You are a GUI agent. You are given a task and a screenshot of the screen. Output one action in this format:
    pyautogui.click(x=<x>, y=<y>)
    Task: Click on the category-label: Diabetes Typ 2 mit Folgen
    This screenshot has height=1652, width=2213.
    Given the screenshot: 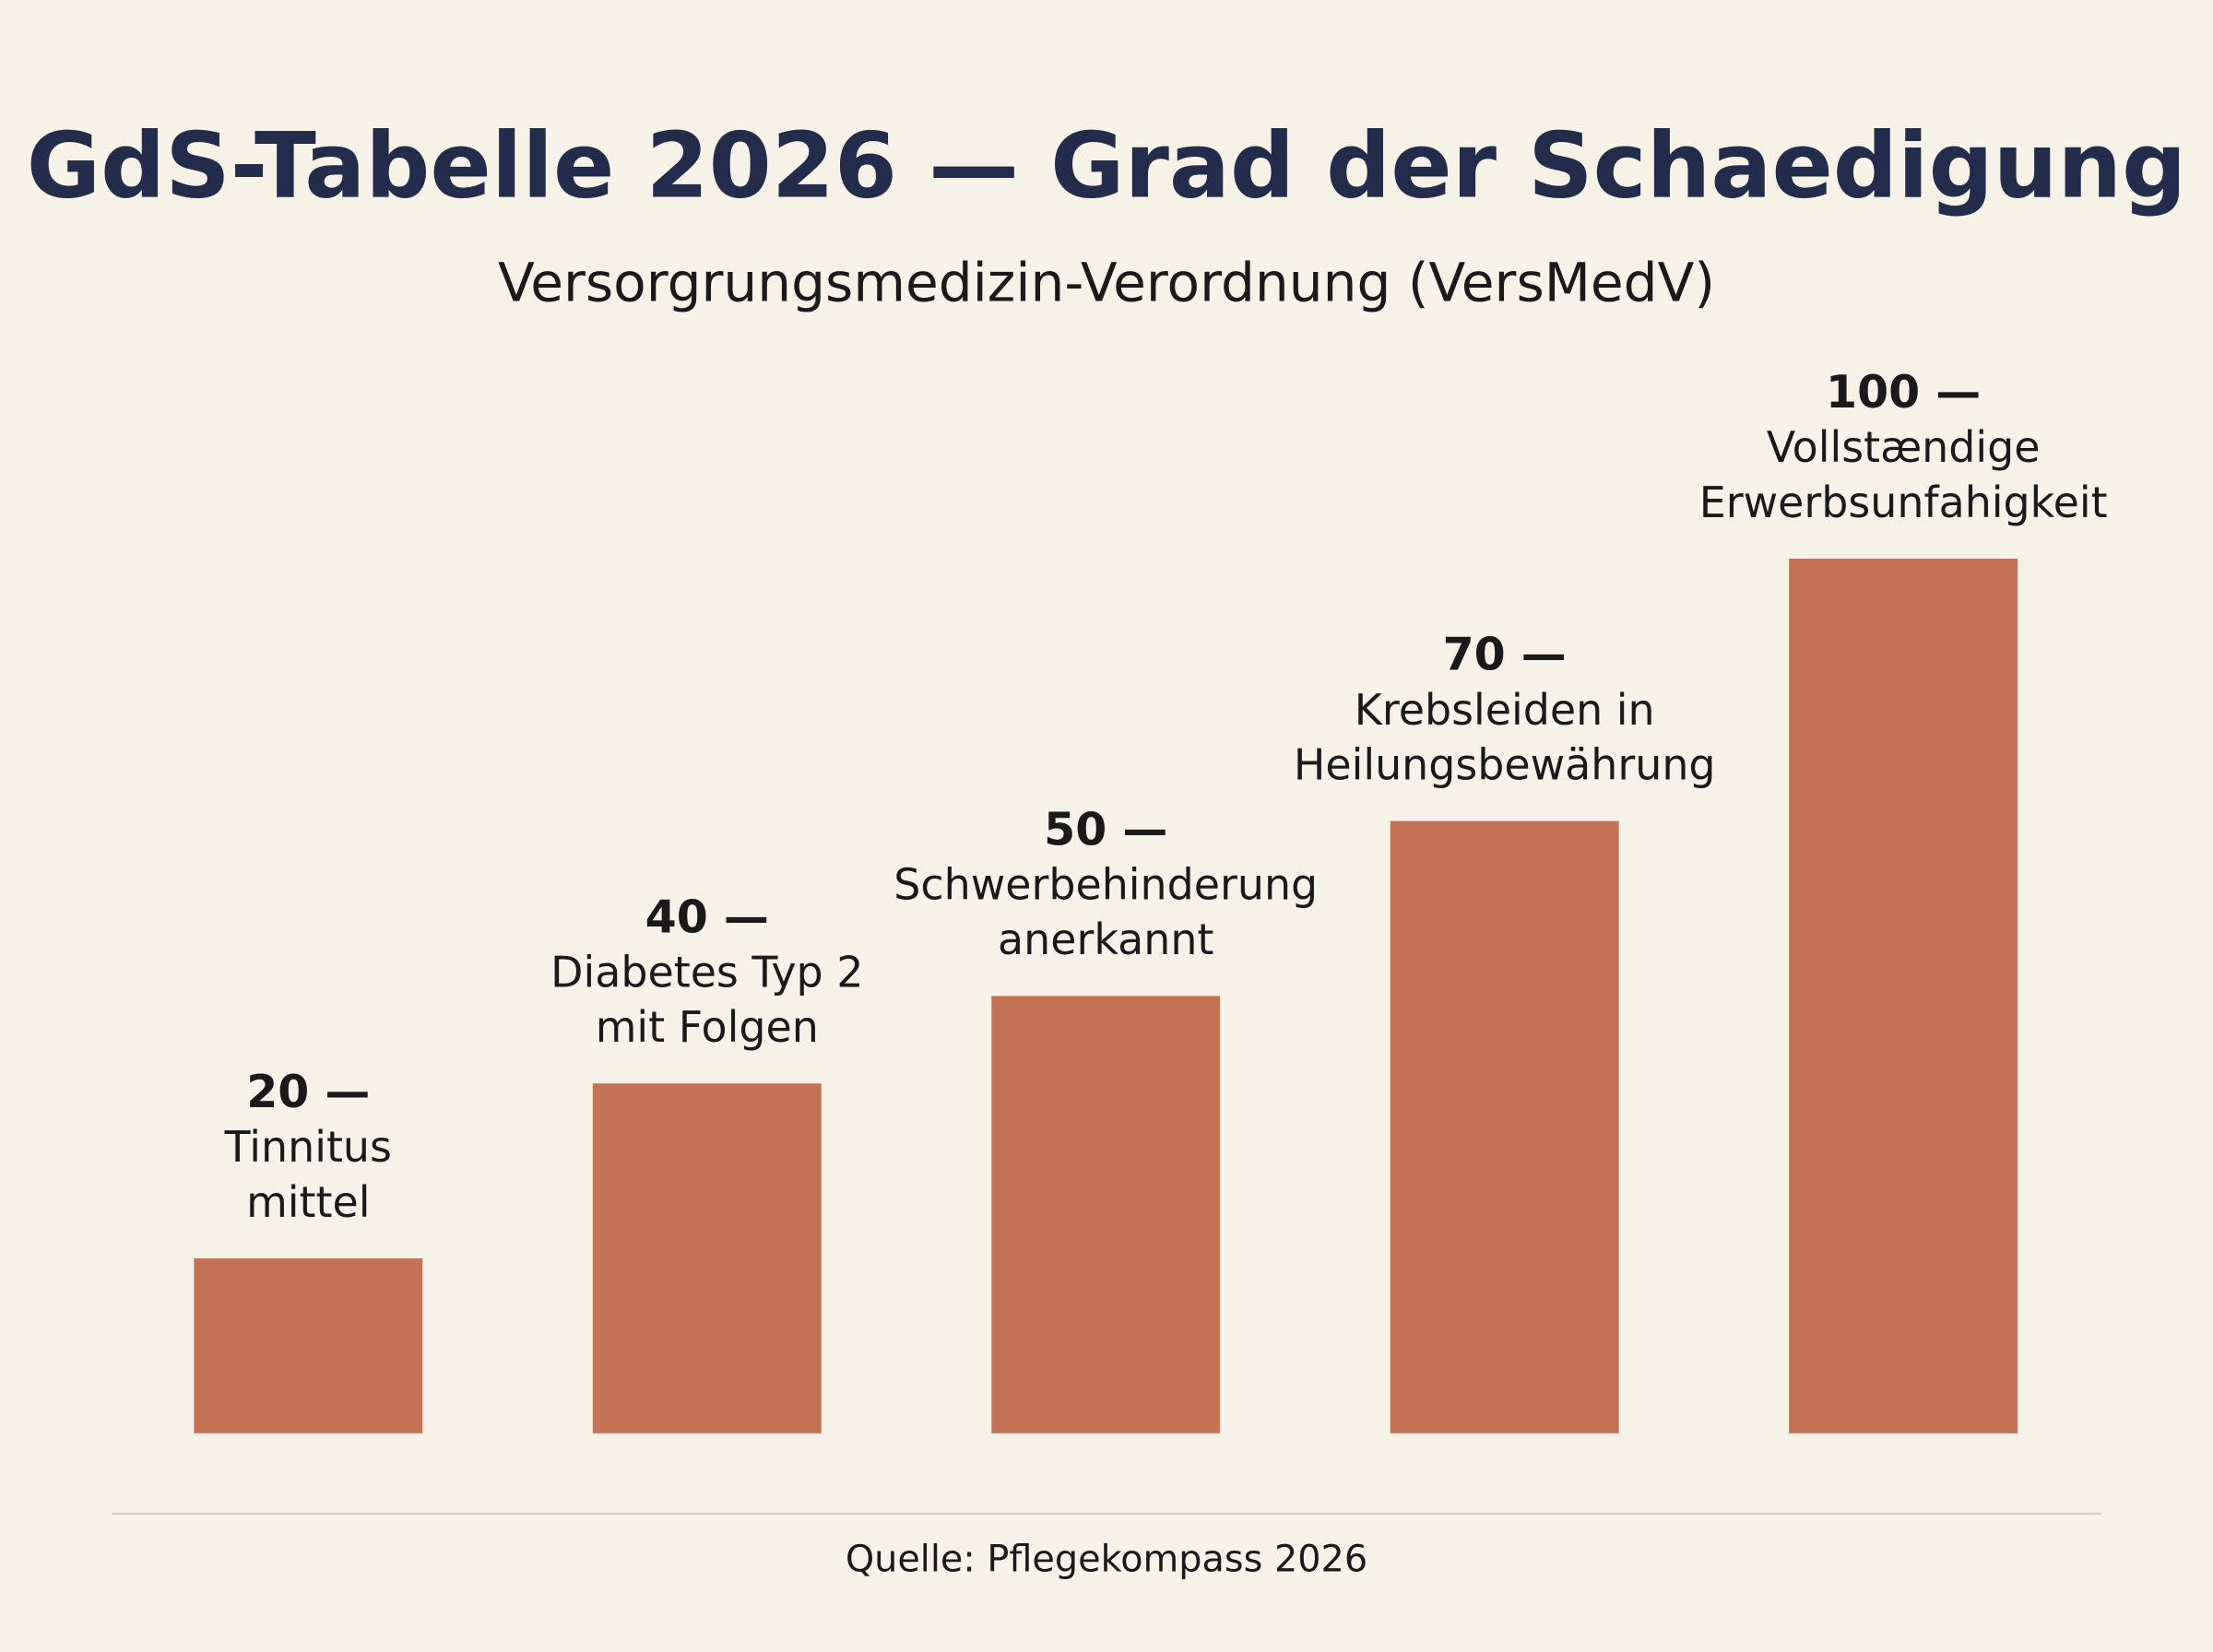 What is the action you would take?
    pyautogui.click(x=706, y=999)
    